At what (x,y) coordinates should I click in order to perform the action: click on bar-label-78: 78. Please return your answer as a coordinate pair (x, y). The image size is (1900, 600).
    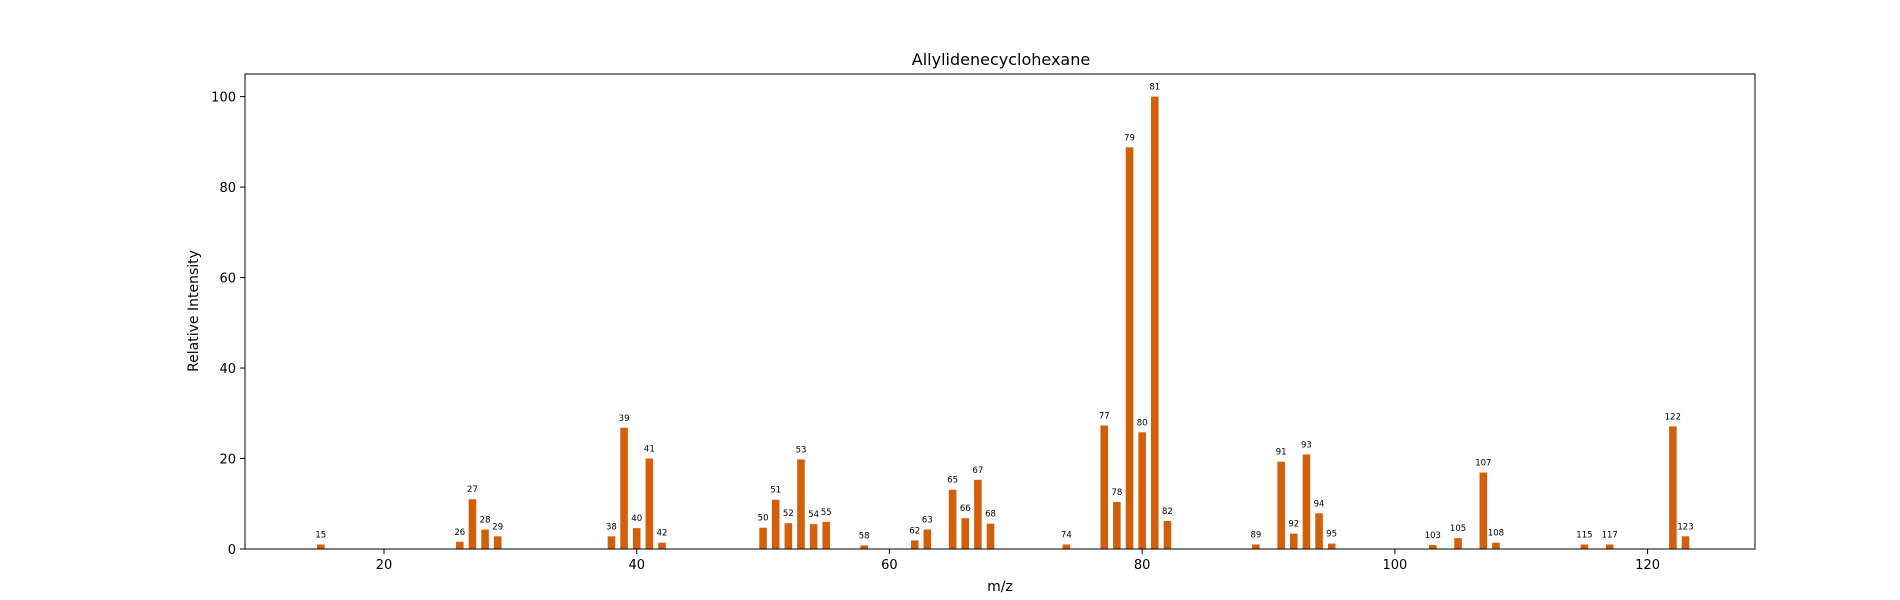
    Looking at the image, I should click on (1116, 493).